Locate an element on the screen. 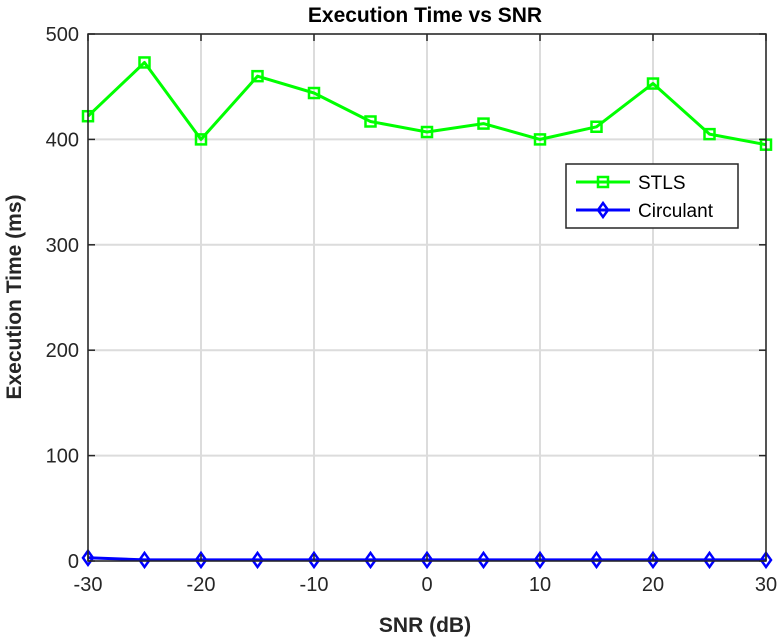 Image resolution: width=781 pixels, height=642 pixels. y-tick-label: 100 is located at coordinates (62, 457).